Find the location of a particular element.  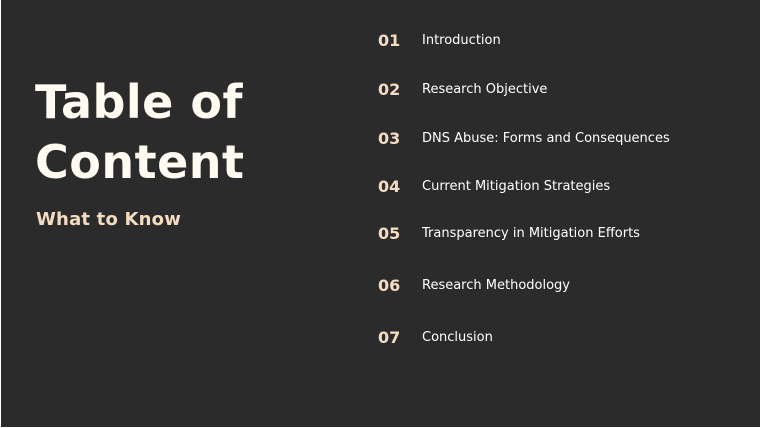

toc-label: Introduction is located at coordinates (461, 40).